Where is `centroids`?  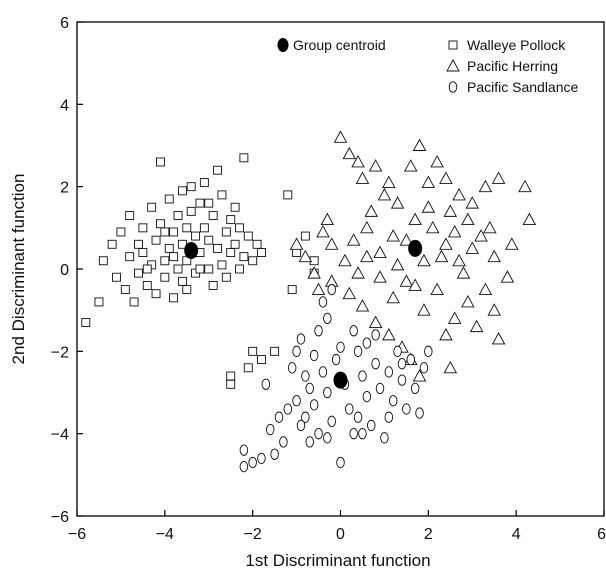
centroids is located at coordinates (303, 314).